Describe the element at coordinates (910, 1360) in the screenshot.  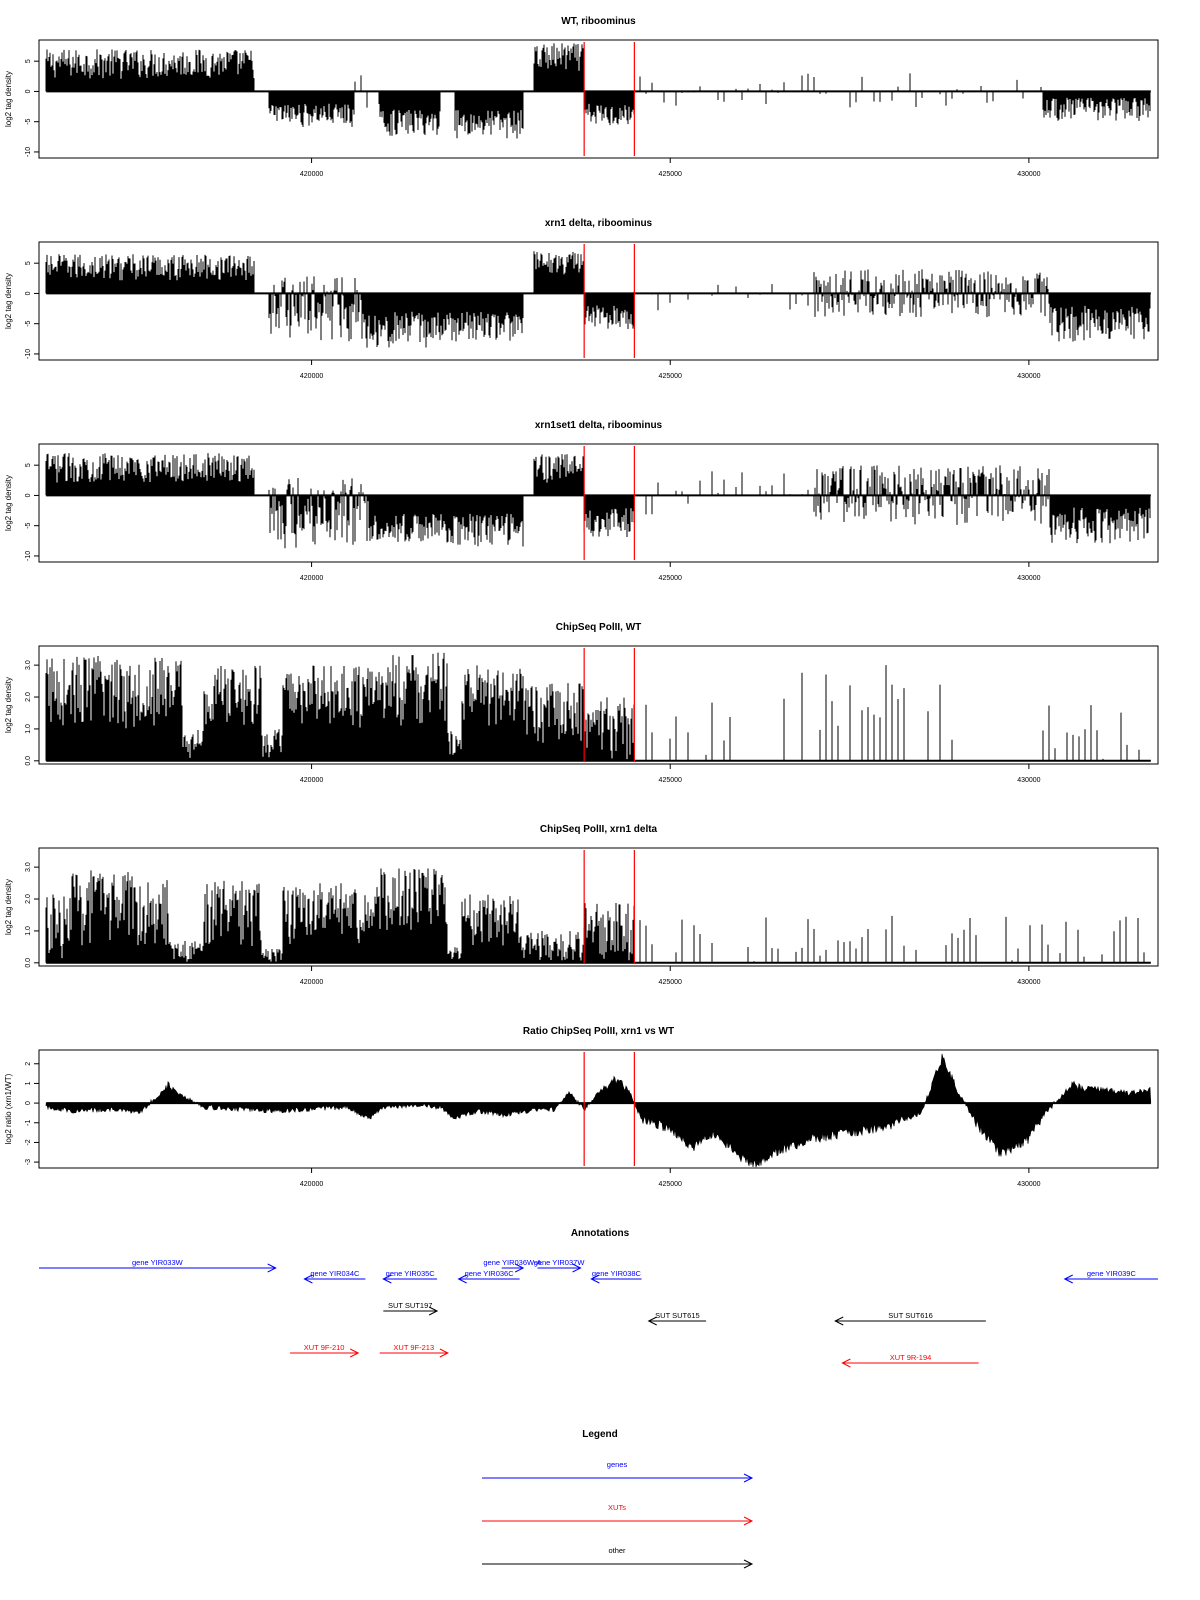
I see `annotation-arrow: XUT 9R-194` at that location.